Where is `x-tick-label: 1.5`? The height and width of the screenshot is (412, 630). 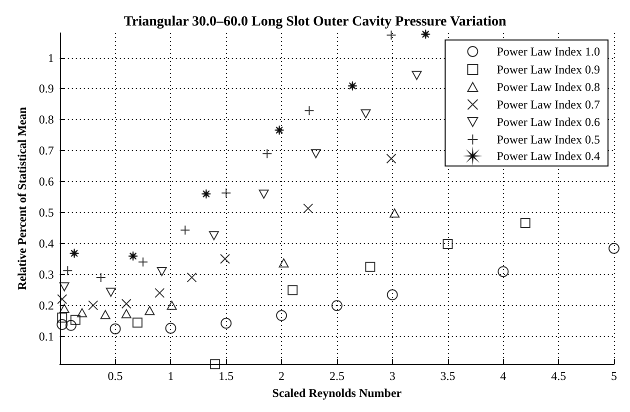
x-tick-label: 1.5 is located at coordinates (226, 376).